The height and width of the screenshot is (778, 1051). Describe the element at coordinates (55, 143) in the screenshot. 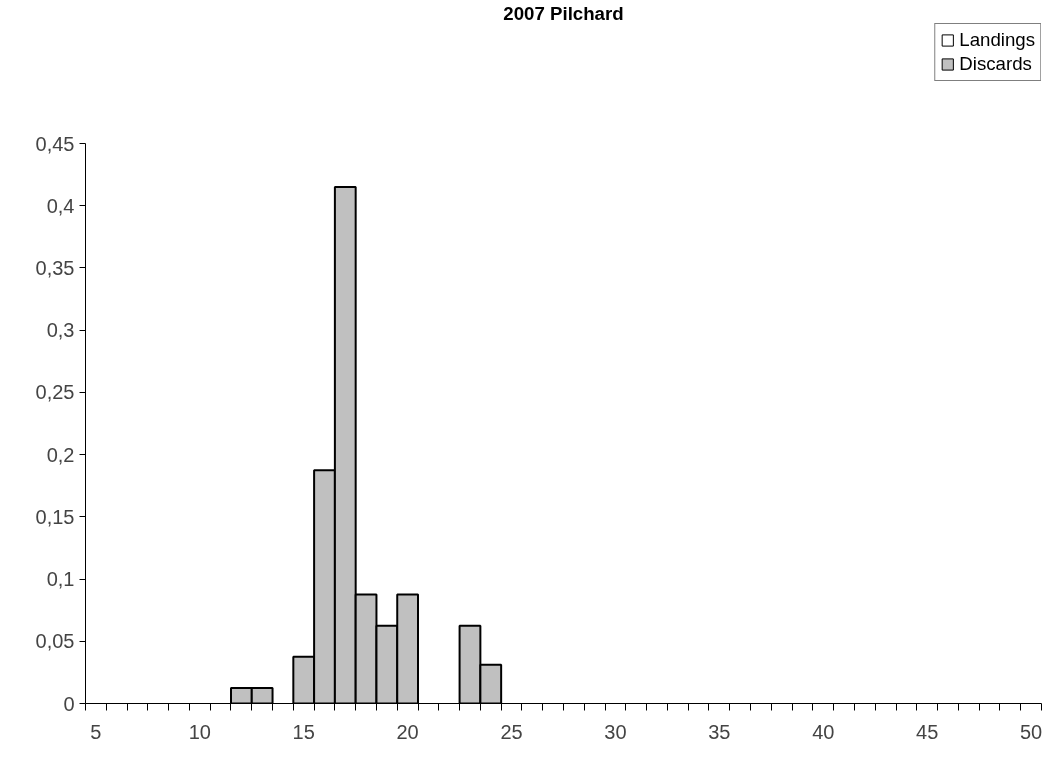

I see `y-tick-label: 0,45` at that location.